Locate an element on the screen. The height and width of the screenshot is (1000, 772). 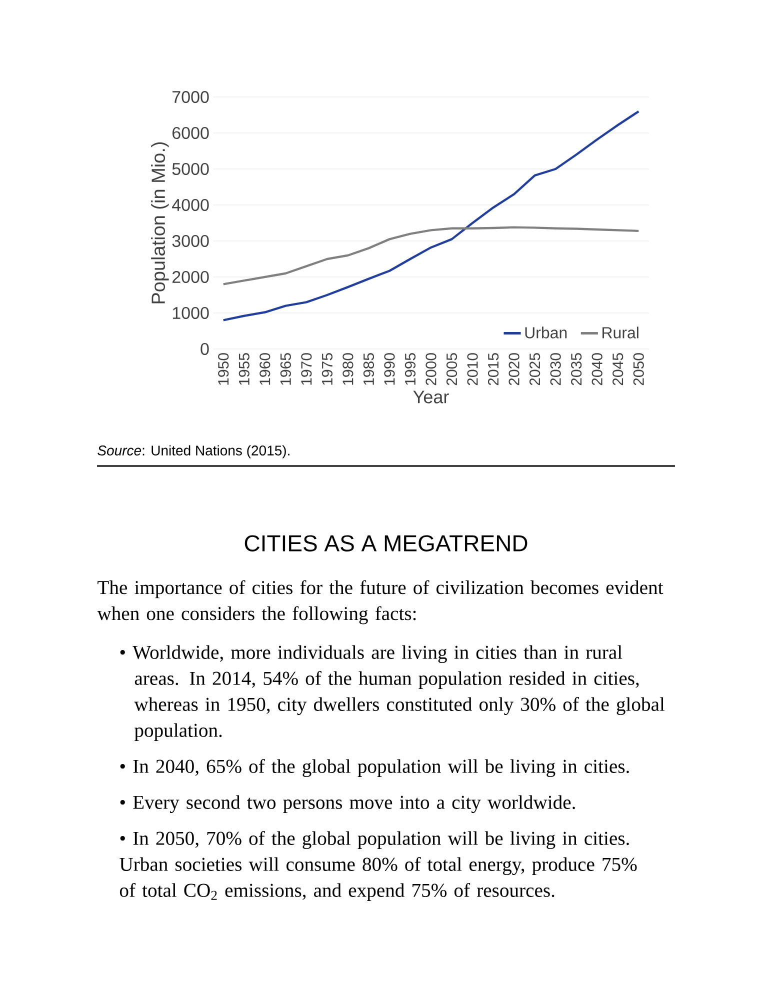
x-tick-label: 2000 is located at coordinates (431, 369).